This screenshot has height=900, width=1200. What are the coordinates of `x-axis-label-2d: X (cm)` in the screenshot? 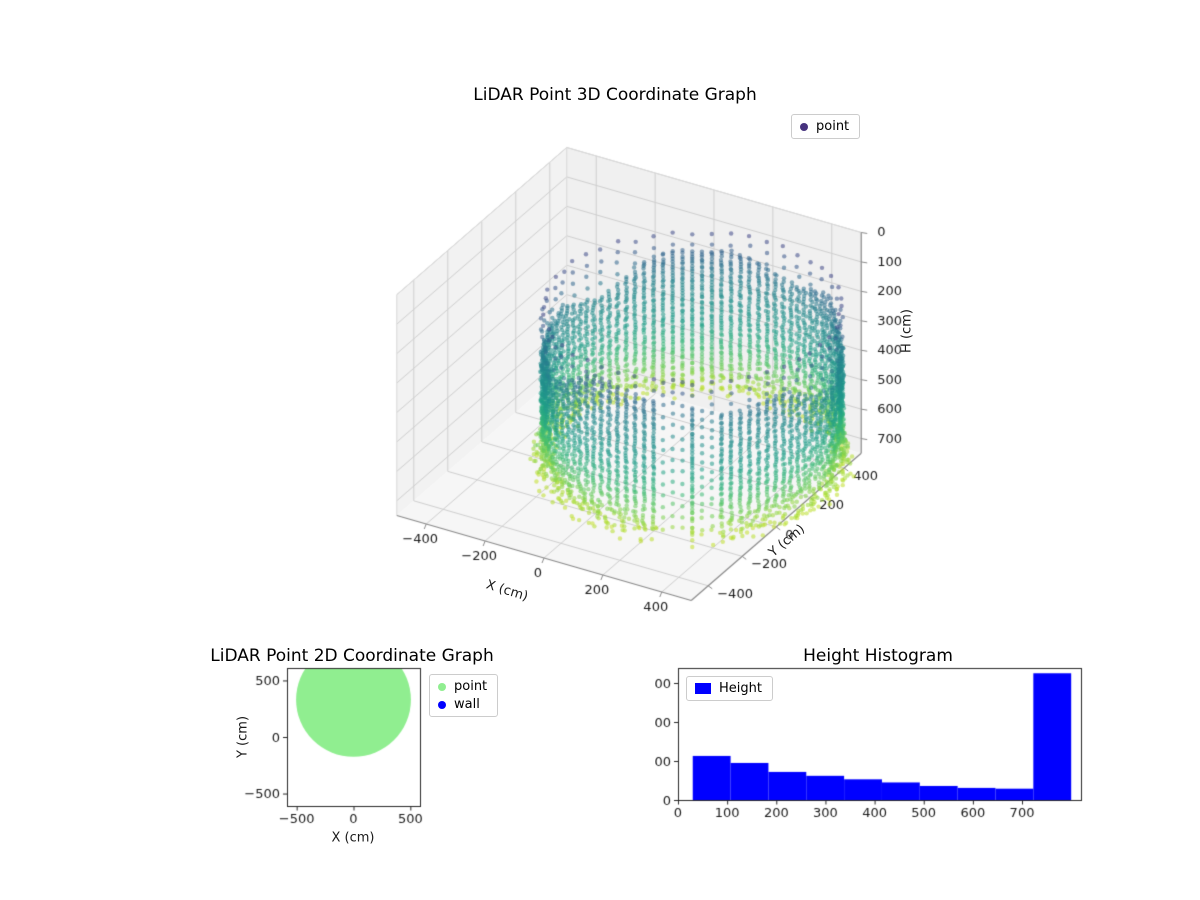 It's located at (353, 838).